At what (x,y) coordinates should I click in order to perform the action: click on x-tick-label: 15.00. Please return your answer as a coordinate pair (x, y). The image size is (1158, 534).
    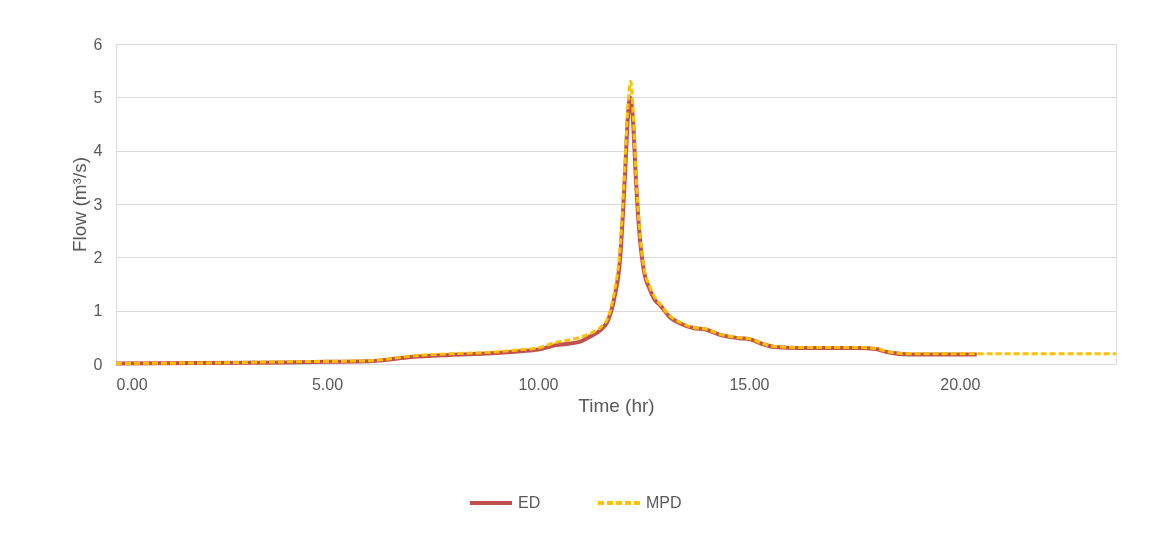
    Looking at the image, I should click on (749, 384).